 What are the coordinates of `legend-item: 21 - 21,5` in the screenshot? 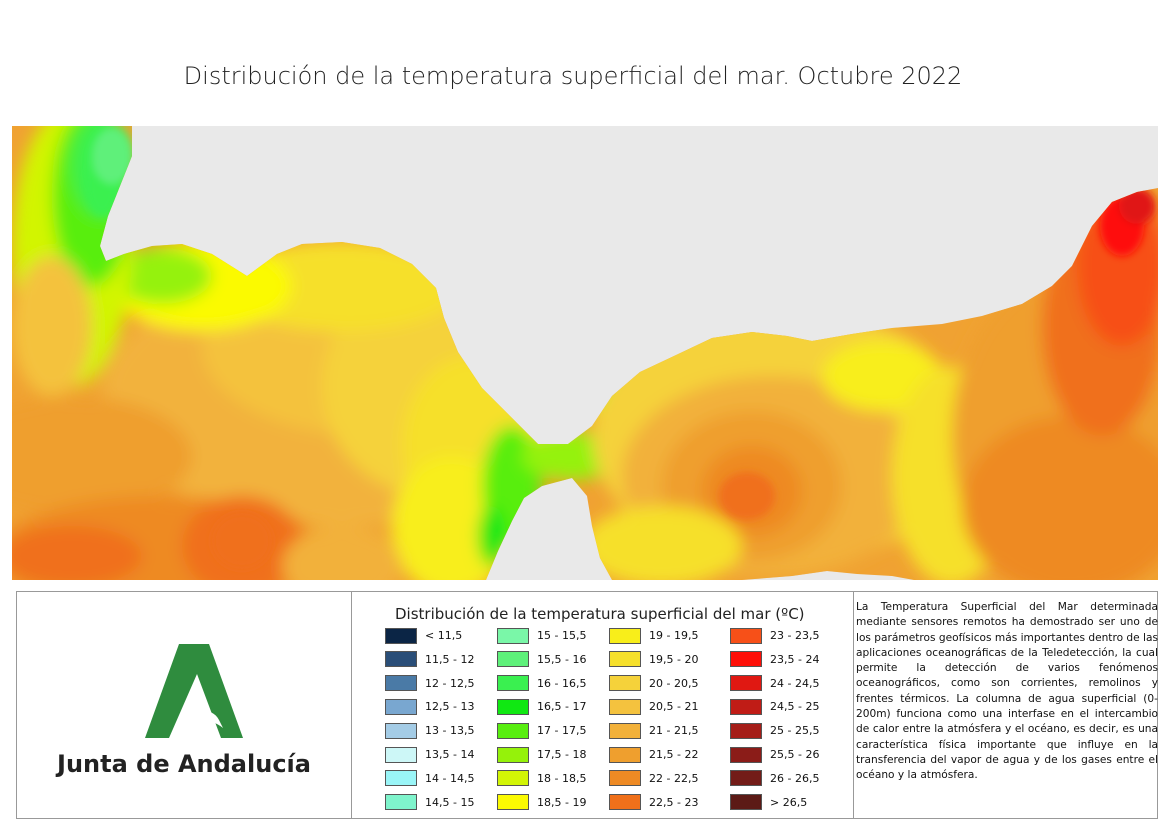 It's located at (653, 730).